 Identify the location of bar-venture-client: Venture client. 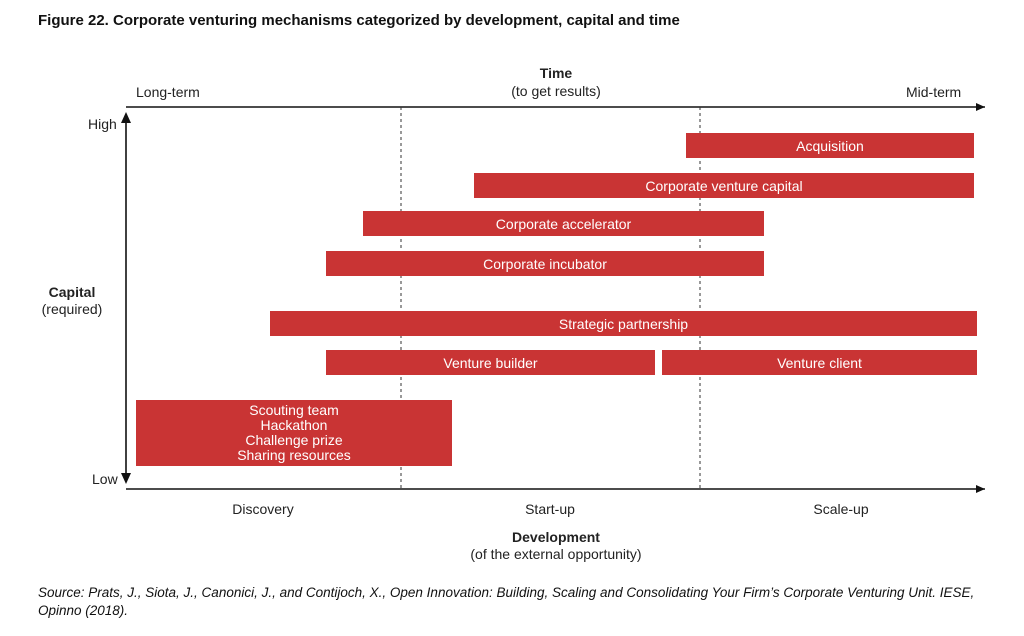
(819, 362).